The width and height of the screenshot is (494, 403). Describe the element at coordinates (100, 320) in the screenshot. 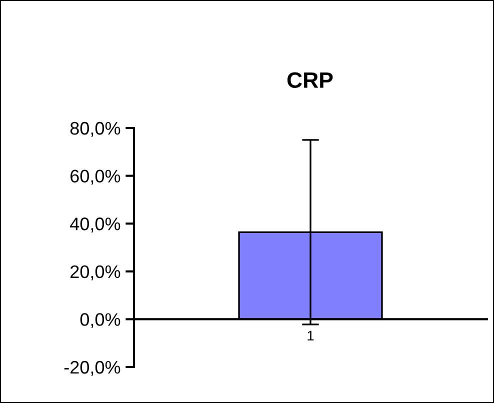

I see `y-tick-label: 0,0%` at that location.